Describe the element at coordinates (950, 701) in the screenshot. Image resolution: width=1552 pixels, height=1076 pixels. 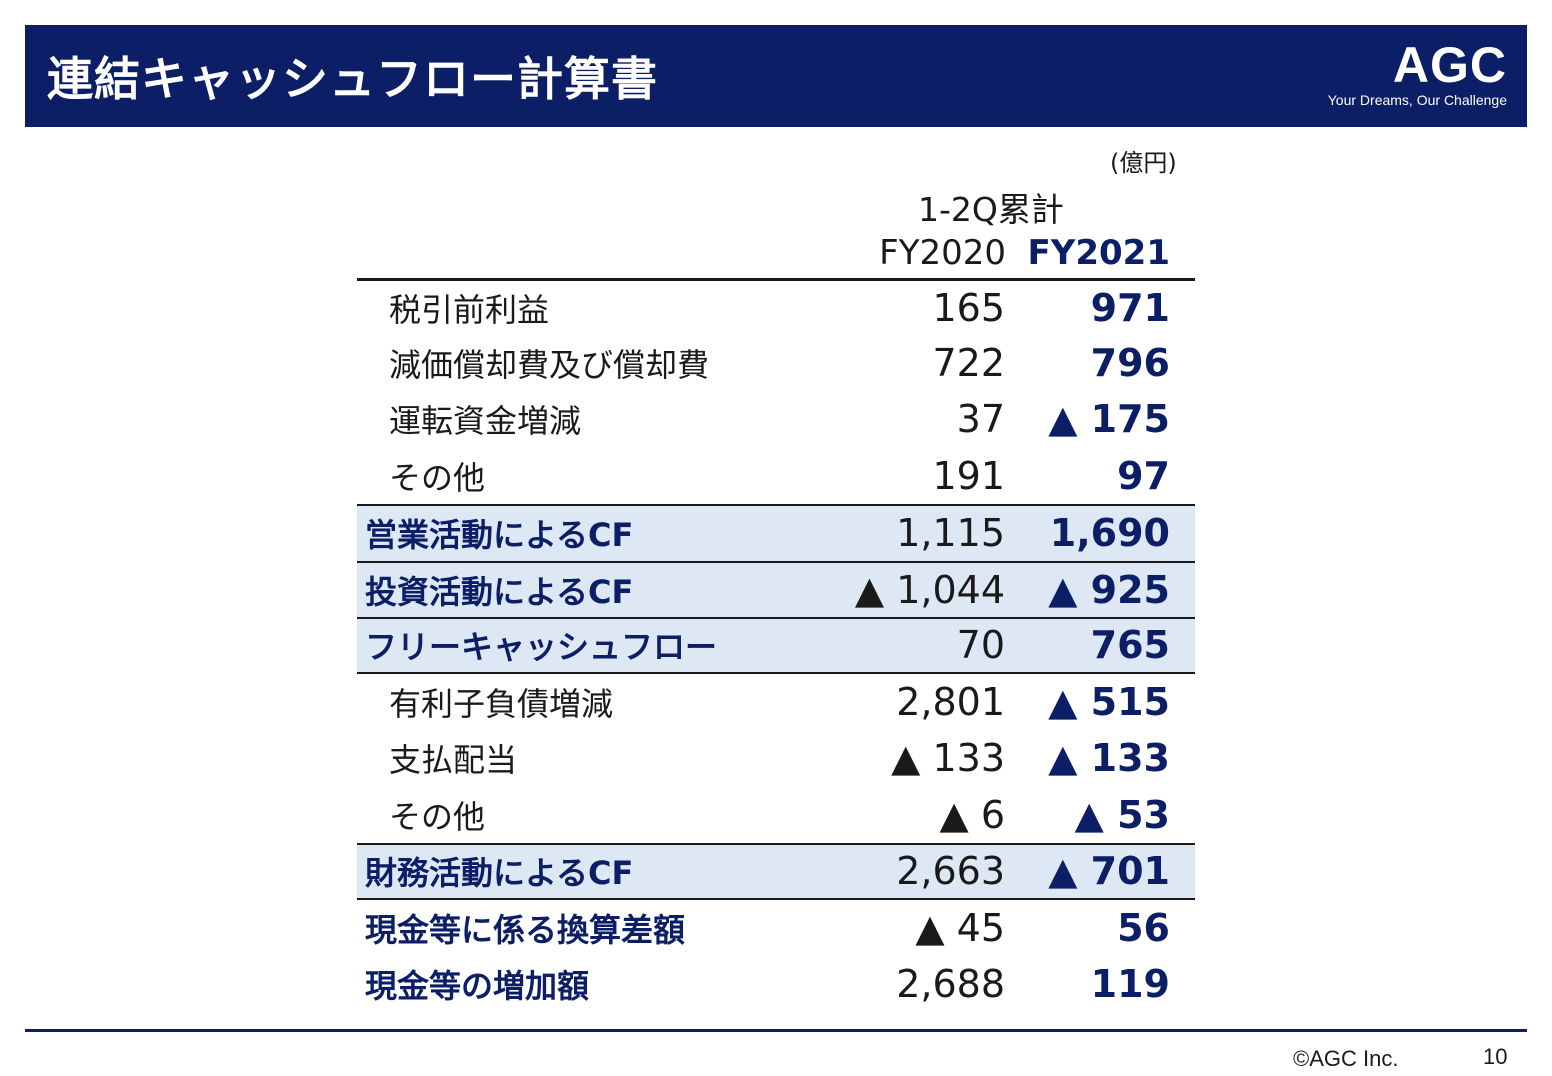
I see `value-fy2020: 2,801` at that location.